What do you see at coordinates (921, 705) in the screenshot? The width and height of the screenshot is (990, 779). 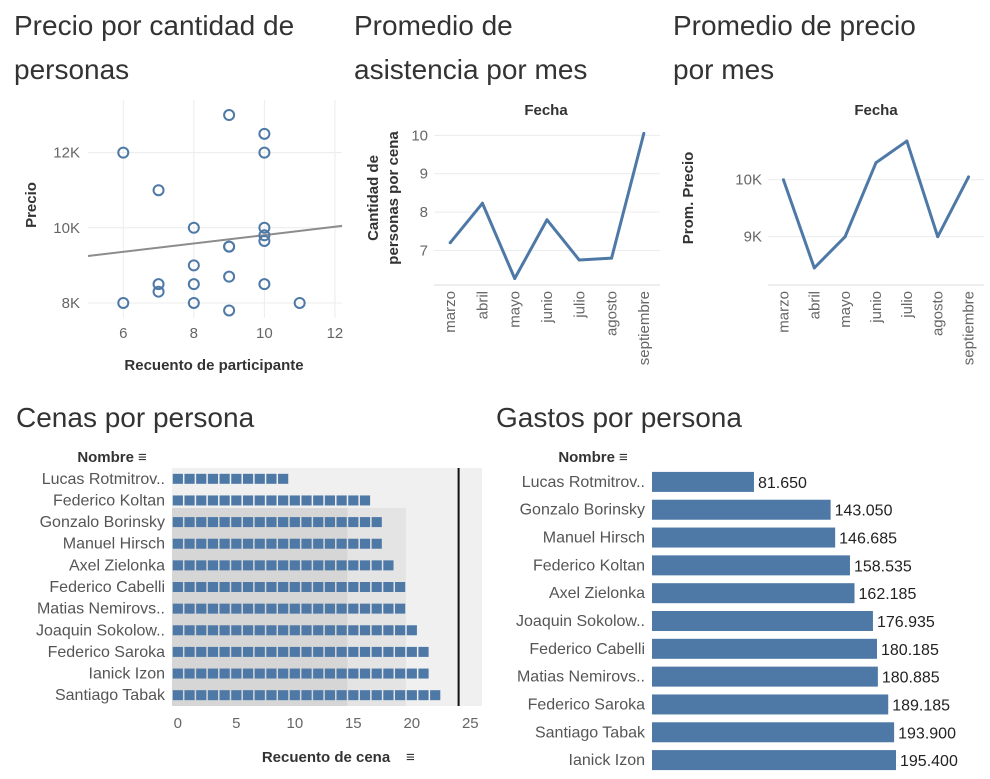 I see `spend-value-label: 189.185` at bounding box center [921, 705].